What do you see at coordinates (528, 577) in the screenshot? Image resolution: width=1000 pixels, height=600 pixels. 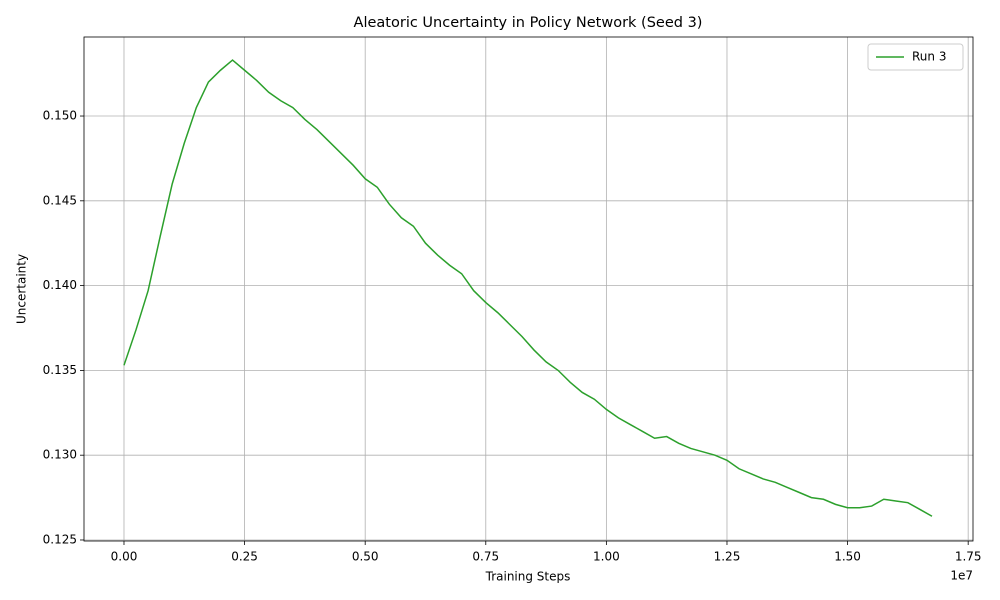 I see `x-axis-label: Training Steps` at bounding box center [528, 577].